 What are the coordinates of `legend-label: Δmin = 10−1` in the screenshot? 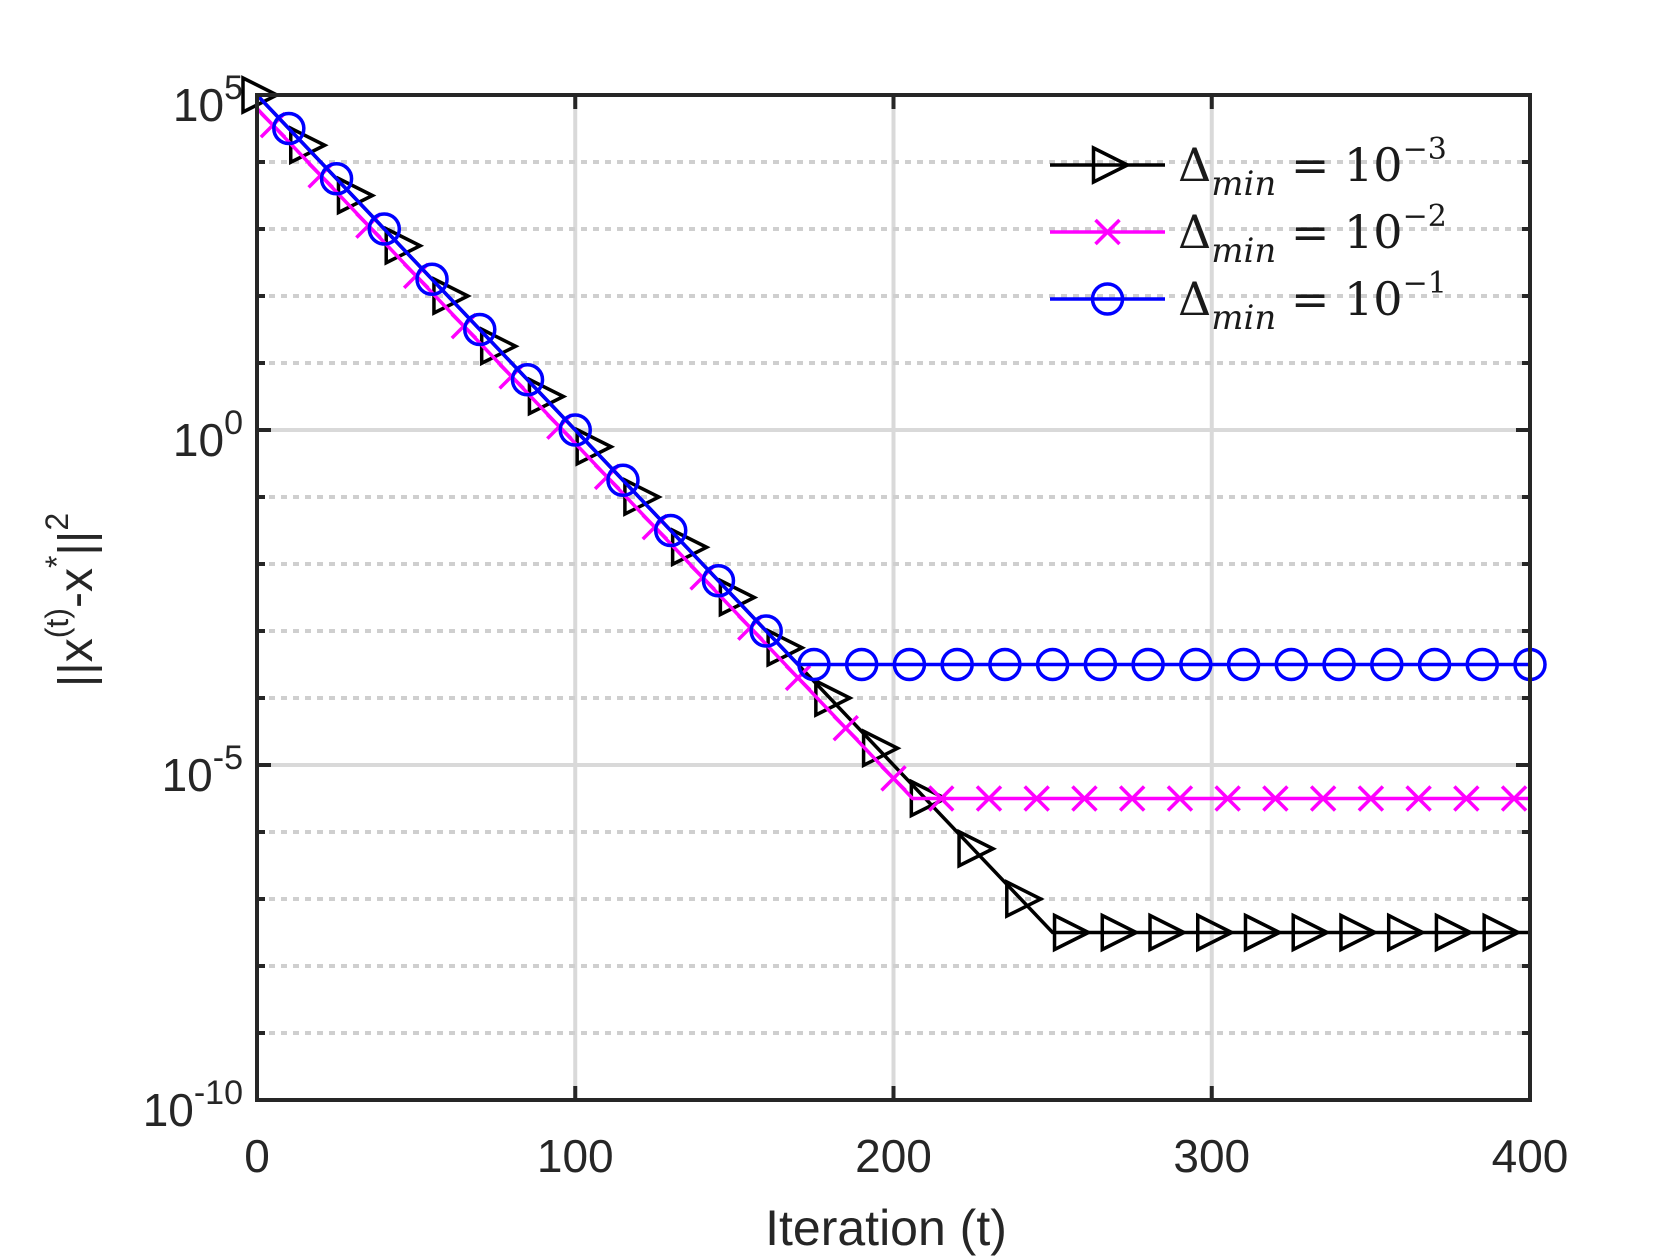 It's located at (1312, 302).